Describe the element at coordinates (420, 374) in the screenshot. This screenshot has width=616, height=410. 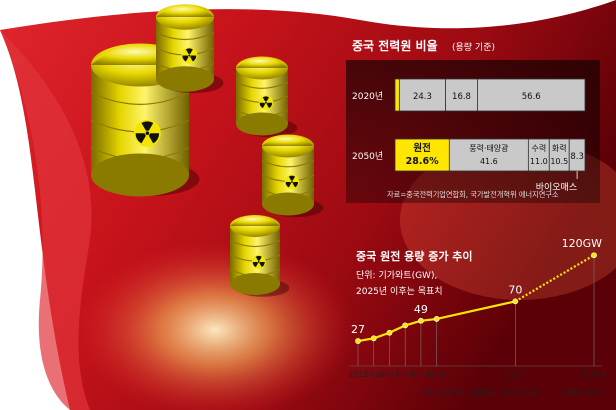
I see `x-tick-label: 2019` at that location.